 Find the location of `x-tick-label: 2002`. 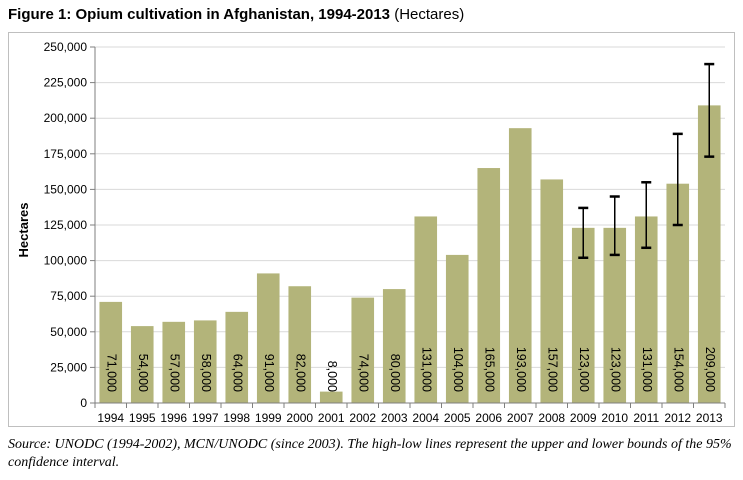

x-tick-label: 2002 is located at coordinates (362, 418).